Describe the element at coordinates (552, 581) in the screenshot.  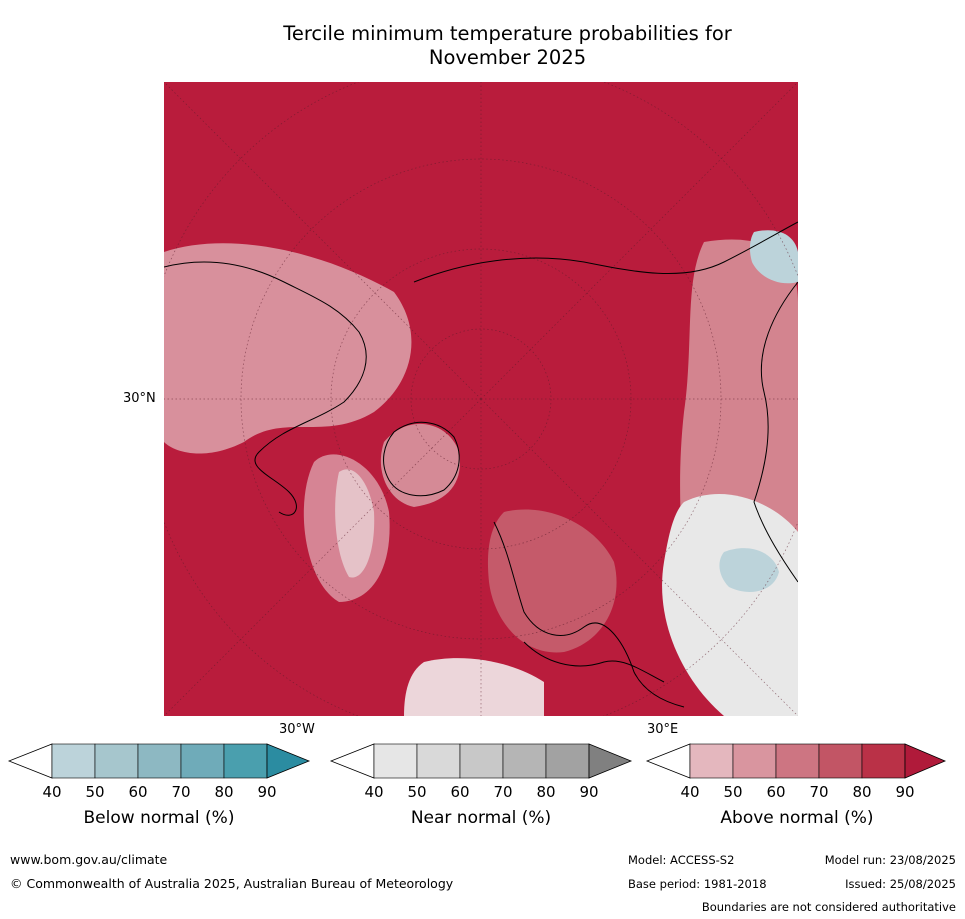
I see `region-europe` at that location.